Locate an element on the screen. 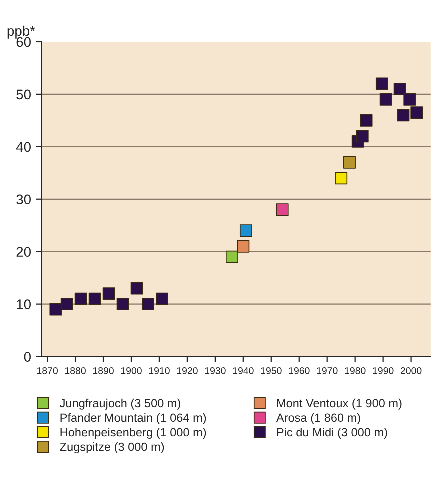 Image resolution: width=437 pixels, height=477 pixels. x-tick-label: 1970 is located at coordinates (327, 370).